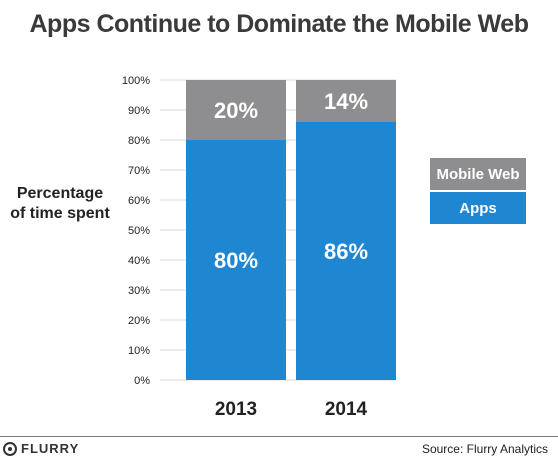  I want to click on y-tick-label: 70%, so click(139, 171).